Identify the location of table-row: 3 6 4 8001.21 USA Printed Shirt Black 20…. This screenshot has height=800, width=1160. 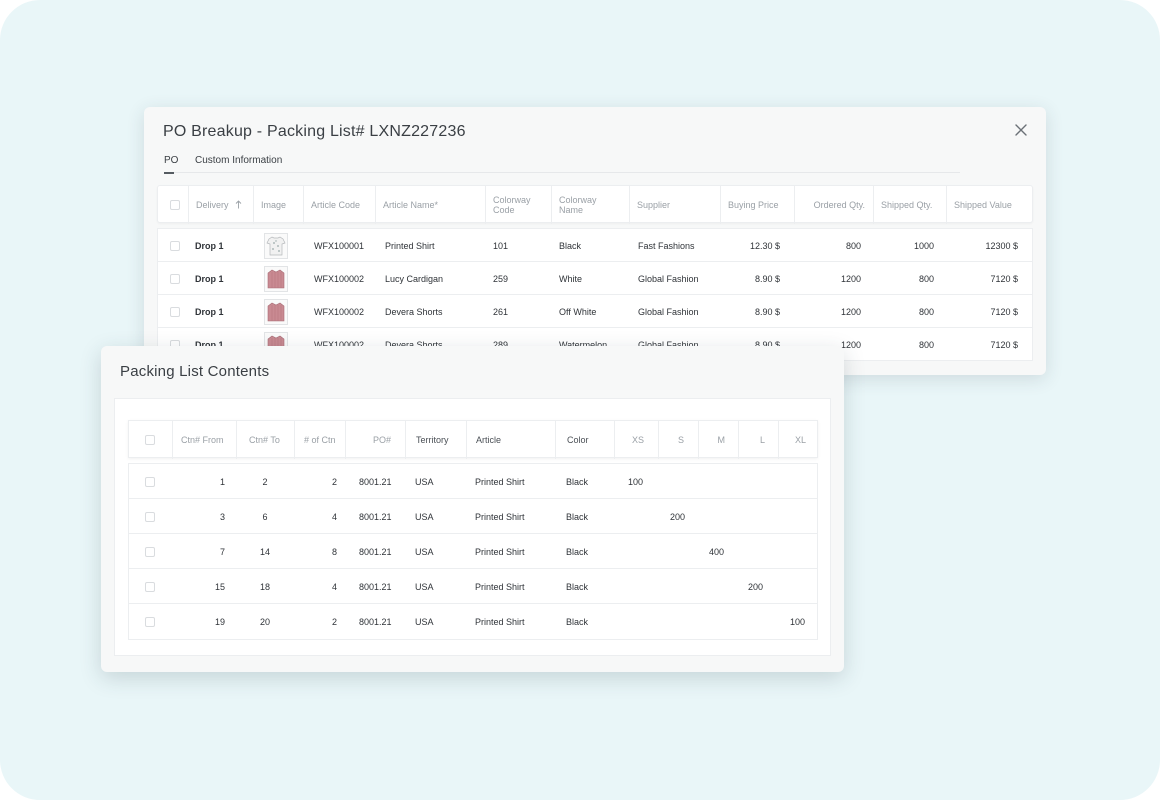
(473, 516).